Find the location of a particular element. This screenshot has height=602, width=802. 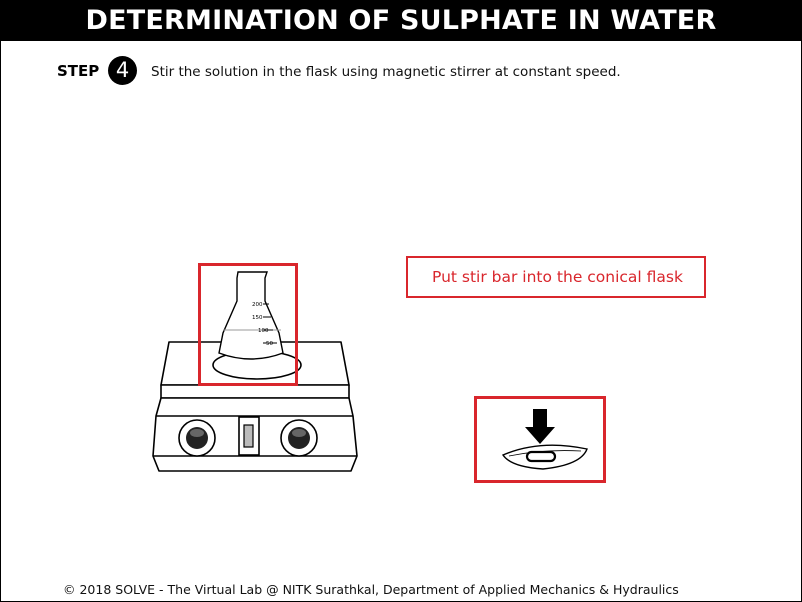

stir-bar-watch-glass-icon is located at coordinates (544, 439).